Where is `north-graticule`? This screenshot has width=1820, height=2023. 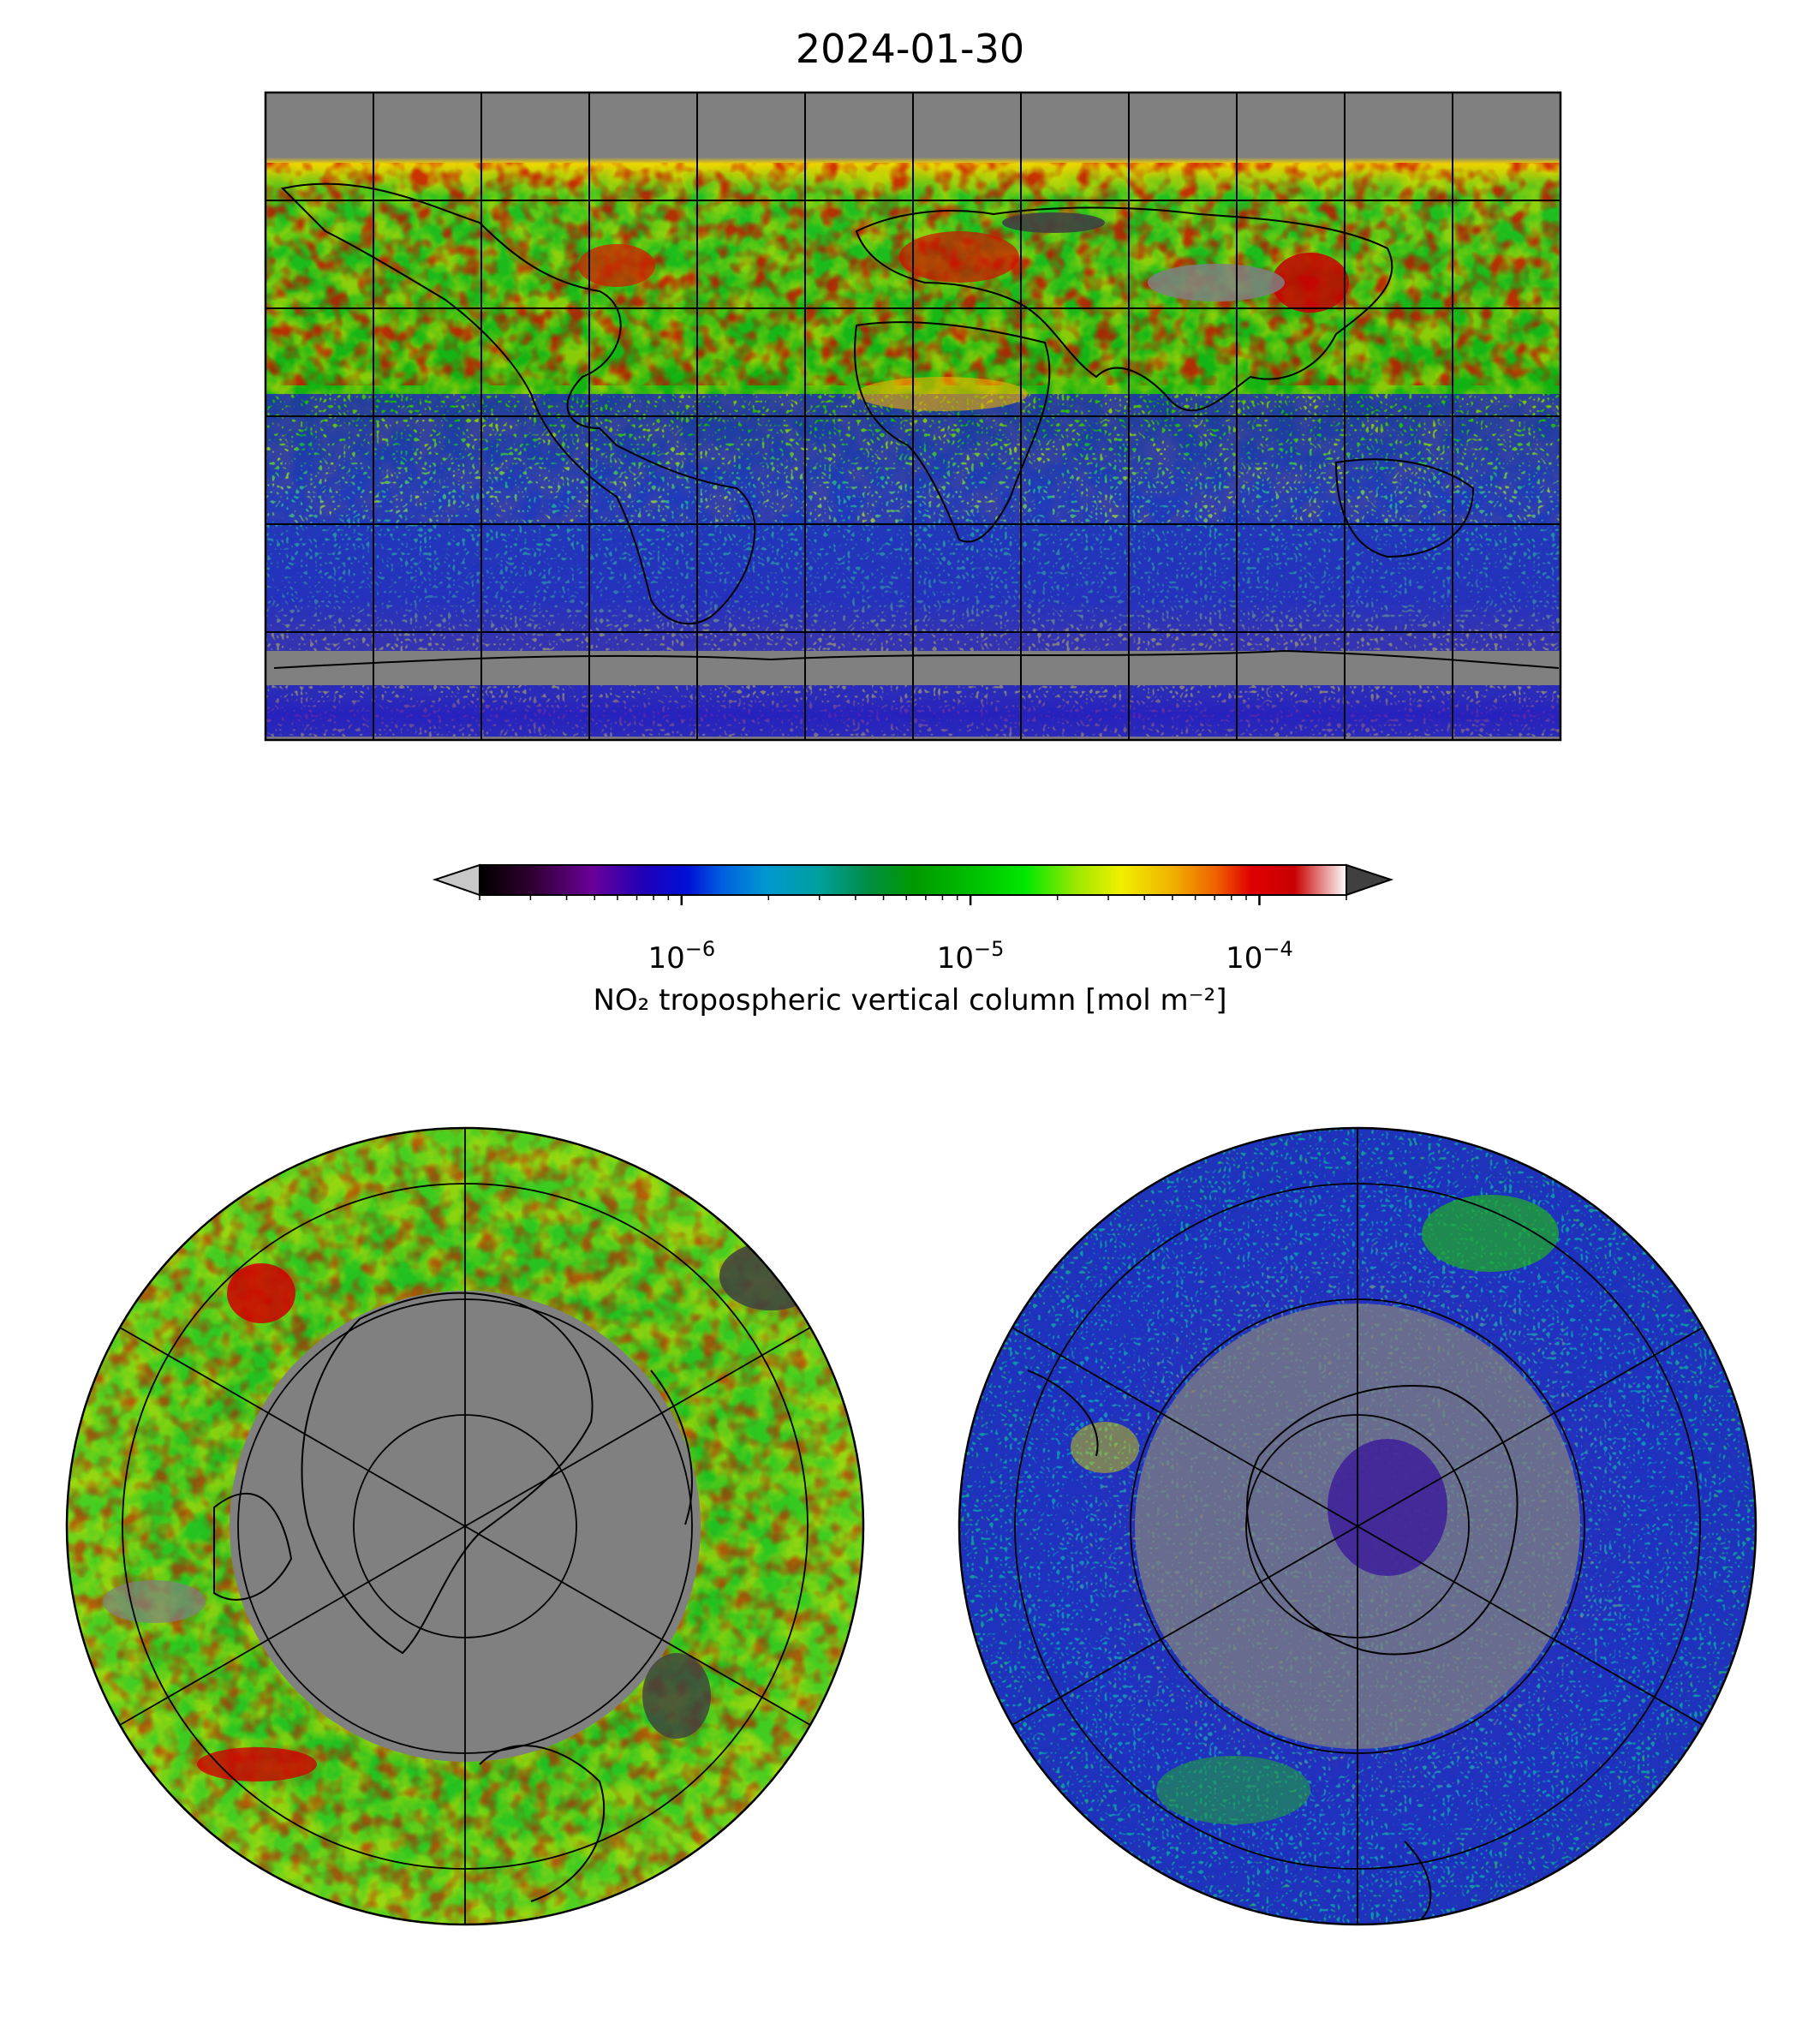 north-graticule is located at coordinates (465, 1526).